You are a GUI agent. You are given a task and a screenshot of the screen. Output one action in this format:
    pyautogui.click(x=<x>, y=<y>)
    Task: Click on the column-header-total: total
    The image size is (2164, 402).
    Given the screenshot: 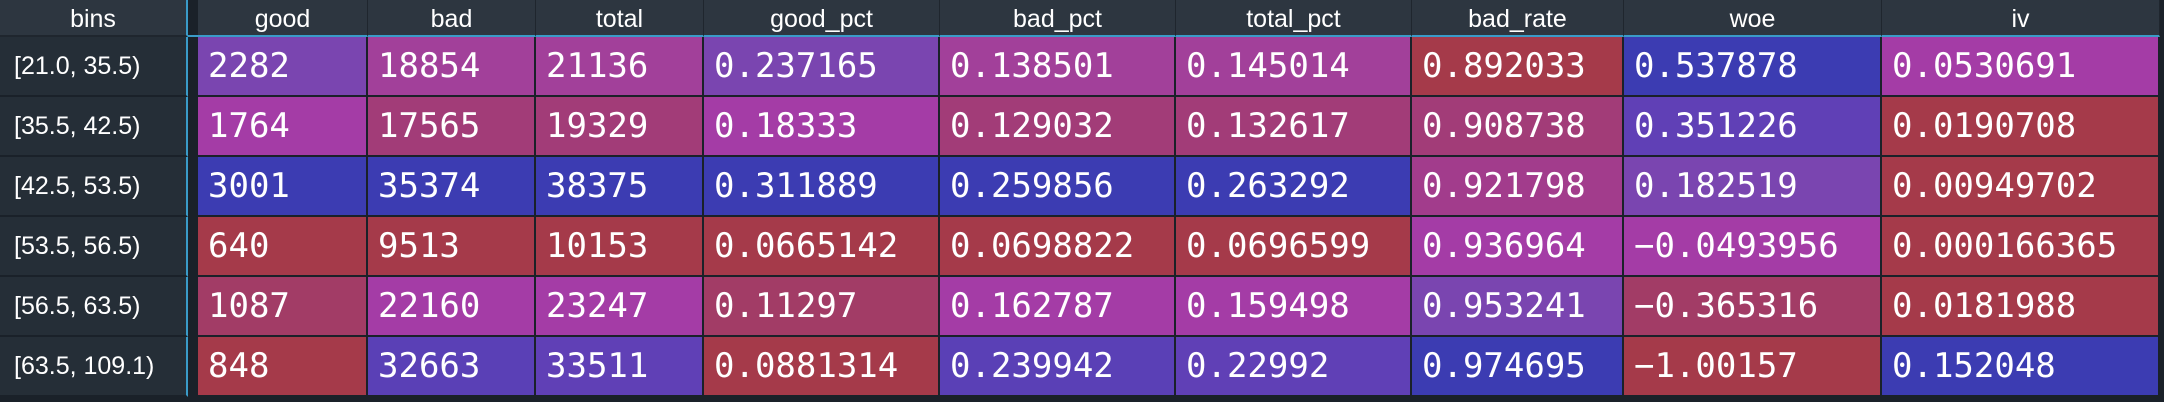 What is the action you would take?
    pyautogui.click(x=620, y=18)
    